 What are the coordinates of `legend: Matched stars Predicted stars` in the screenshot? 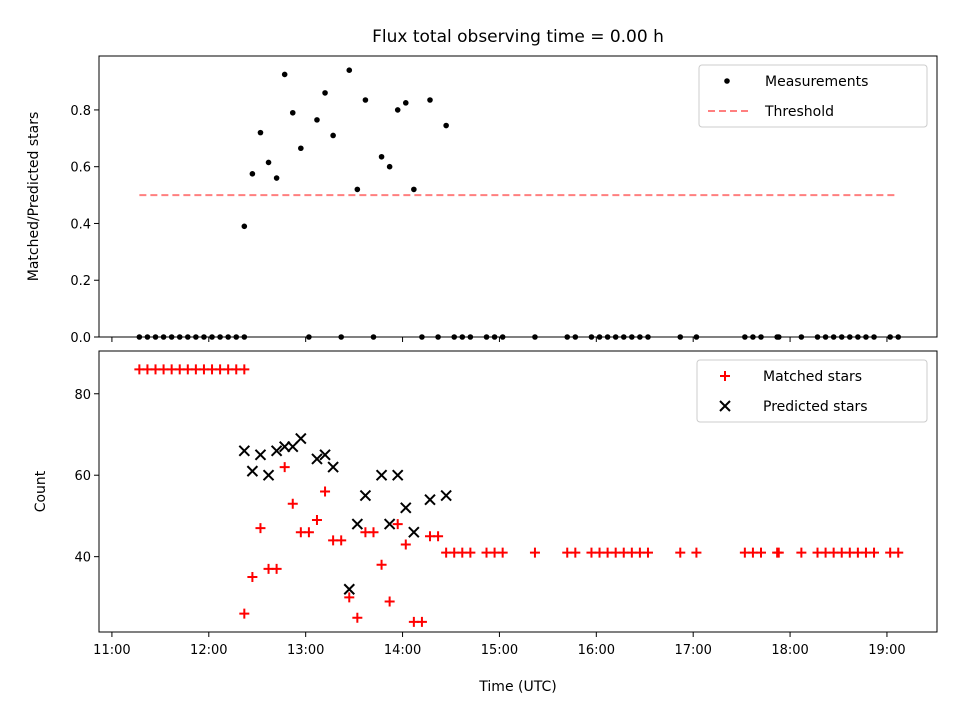 It's located at (812, 391).